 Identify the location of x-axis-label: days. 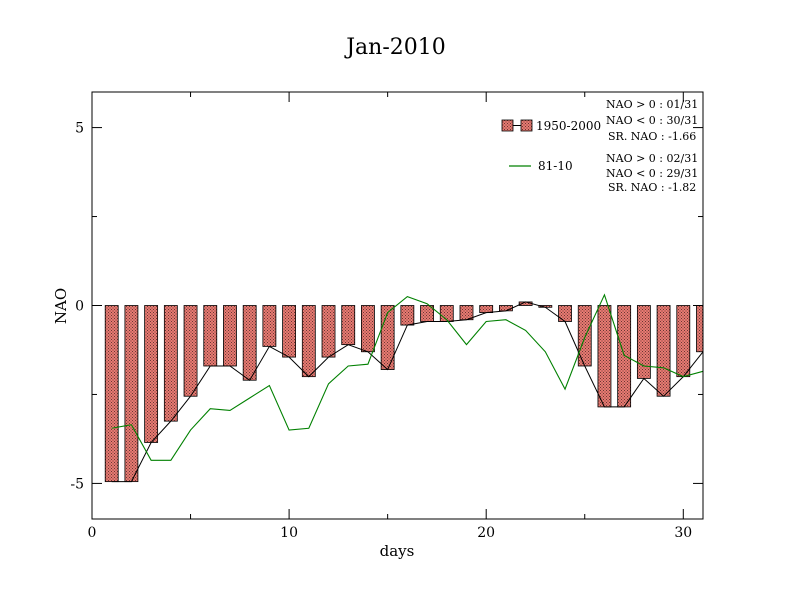
(397, 551).